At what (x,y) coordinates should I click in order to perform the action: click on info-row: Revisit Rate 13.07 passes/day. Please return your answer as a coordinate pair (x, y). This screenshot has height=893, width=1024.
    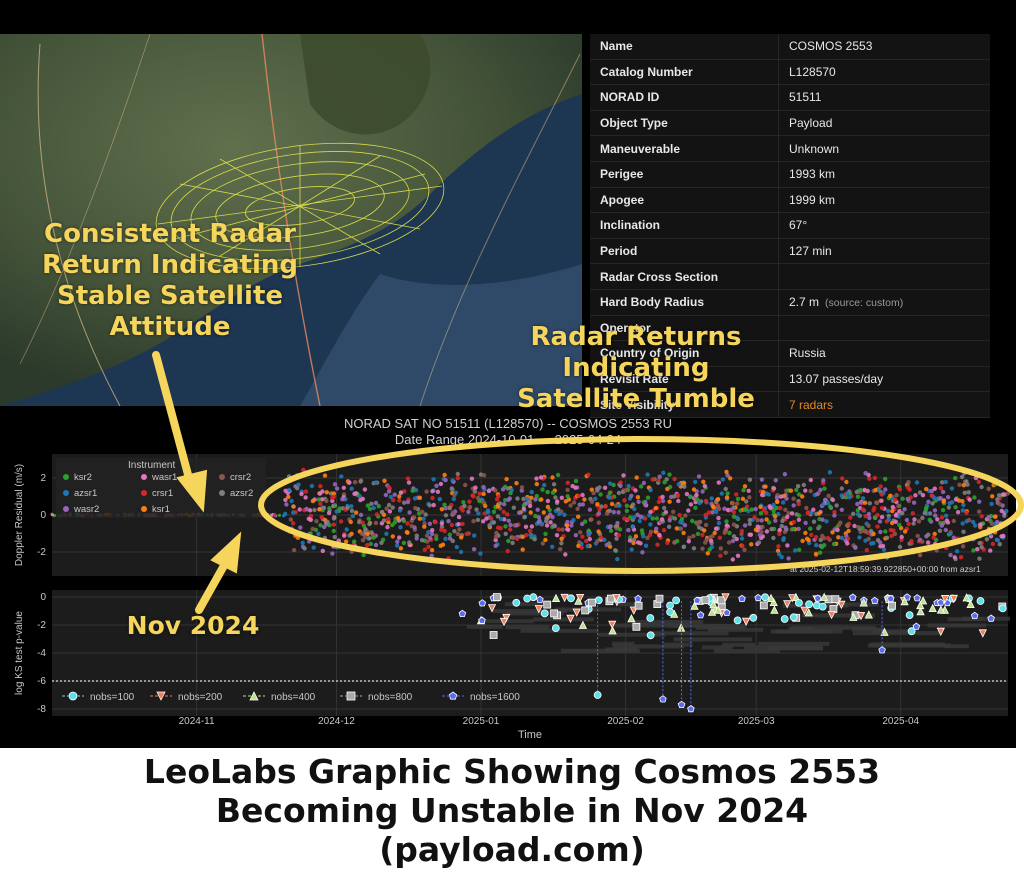
    Looking at the image, I should click on (790, 379).